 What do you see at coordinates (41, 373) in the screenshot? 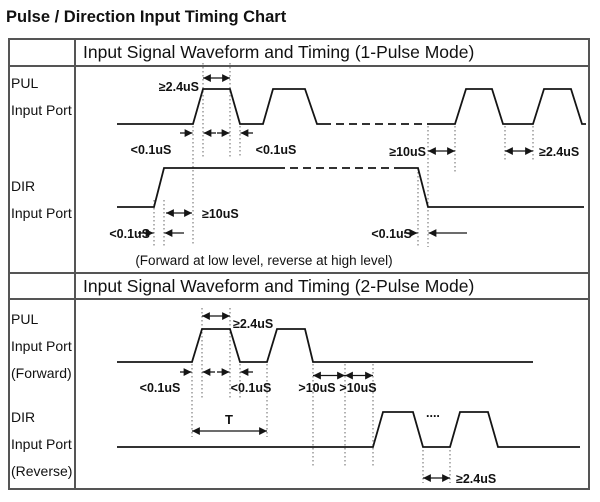
I see `port-s2-pul-line3: (Forward)` at bounding box center [41, 373].